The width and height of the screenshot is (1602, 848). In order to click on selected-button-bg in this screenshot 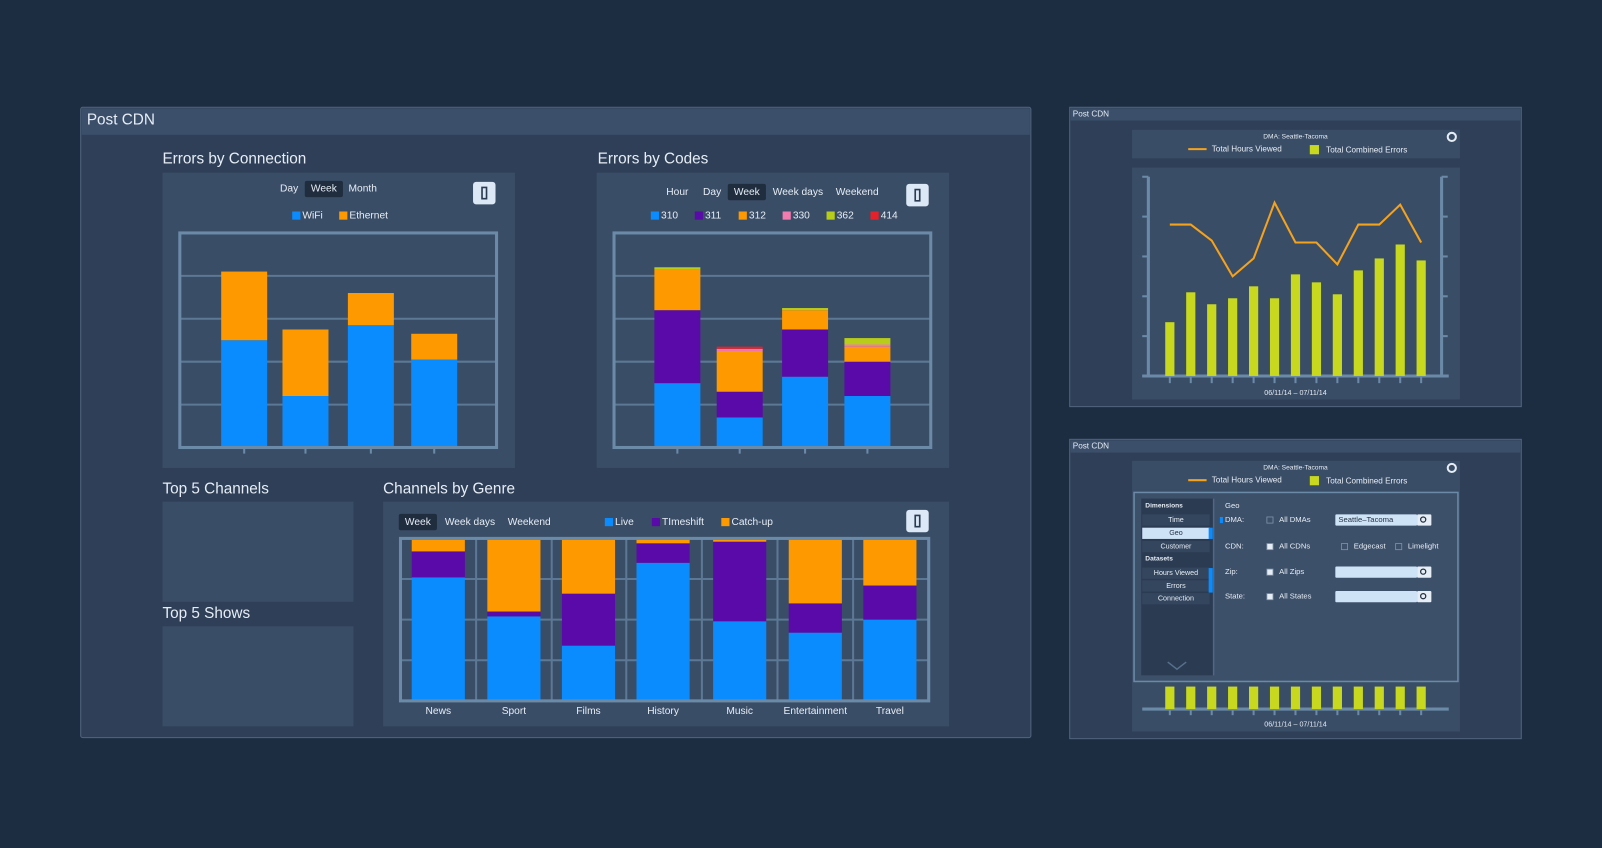, I will do `click(323, 189)`.